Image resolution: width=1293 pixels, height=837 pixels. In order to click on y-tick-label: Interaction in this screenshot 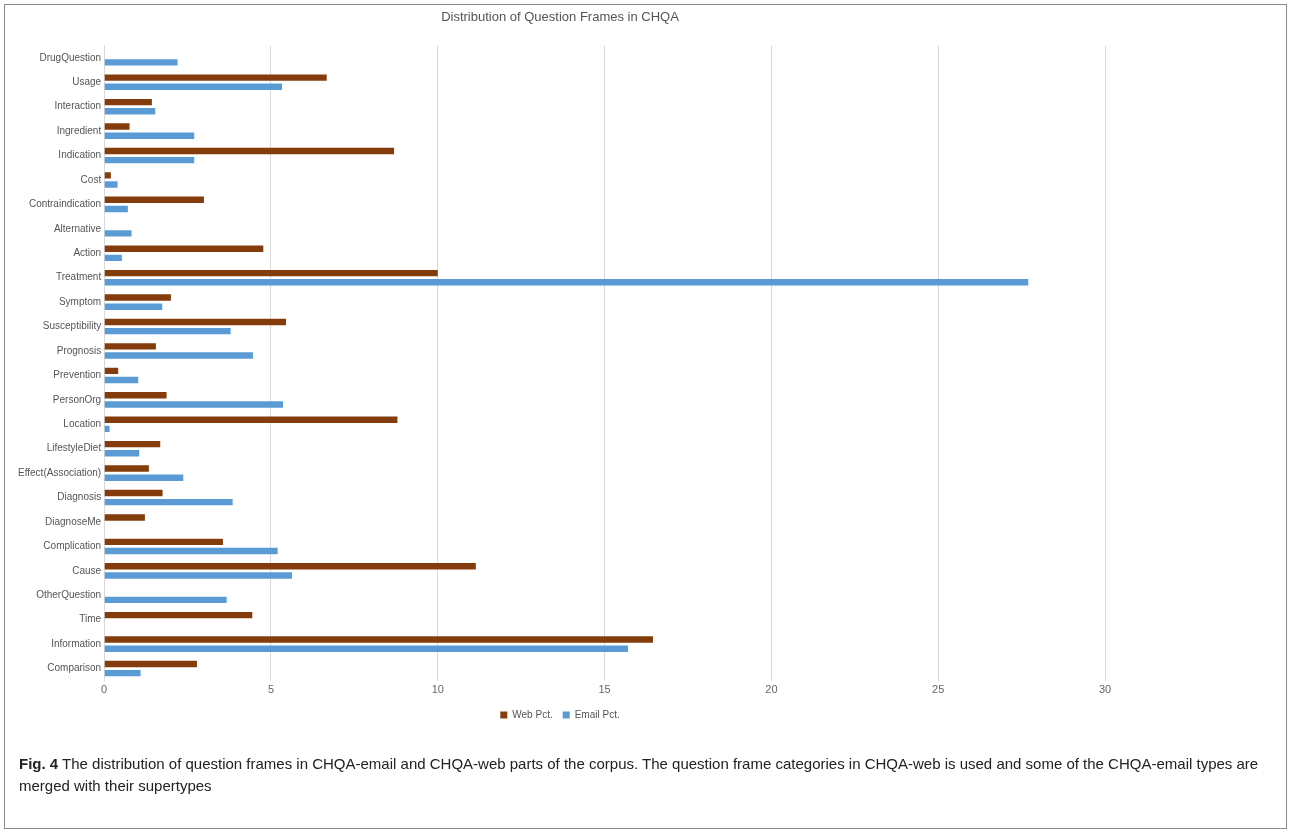, I will do `click(78, 106)`.